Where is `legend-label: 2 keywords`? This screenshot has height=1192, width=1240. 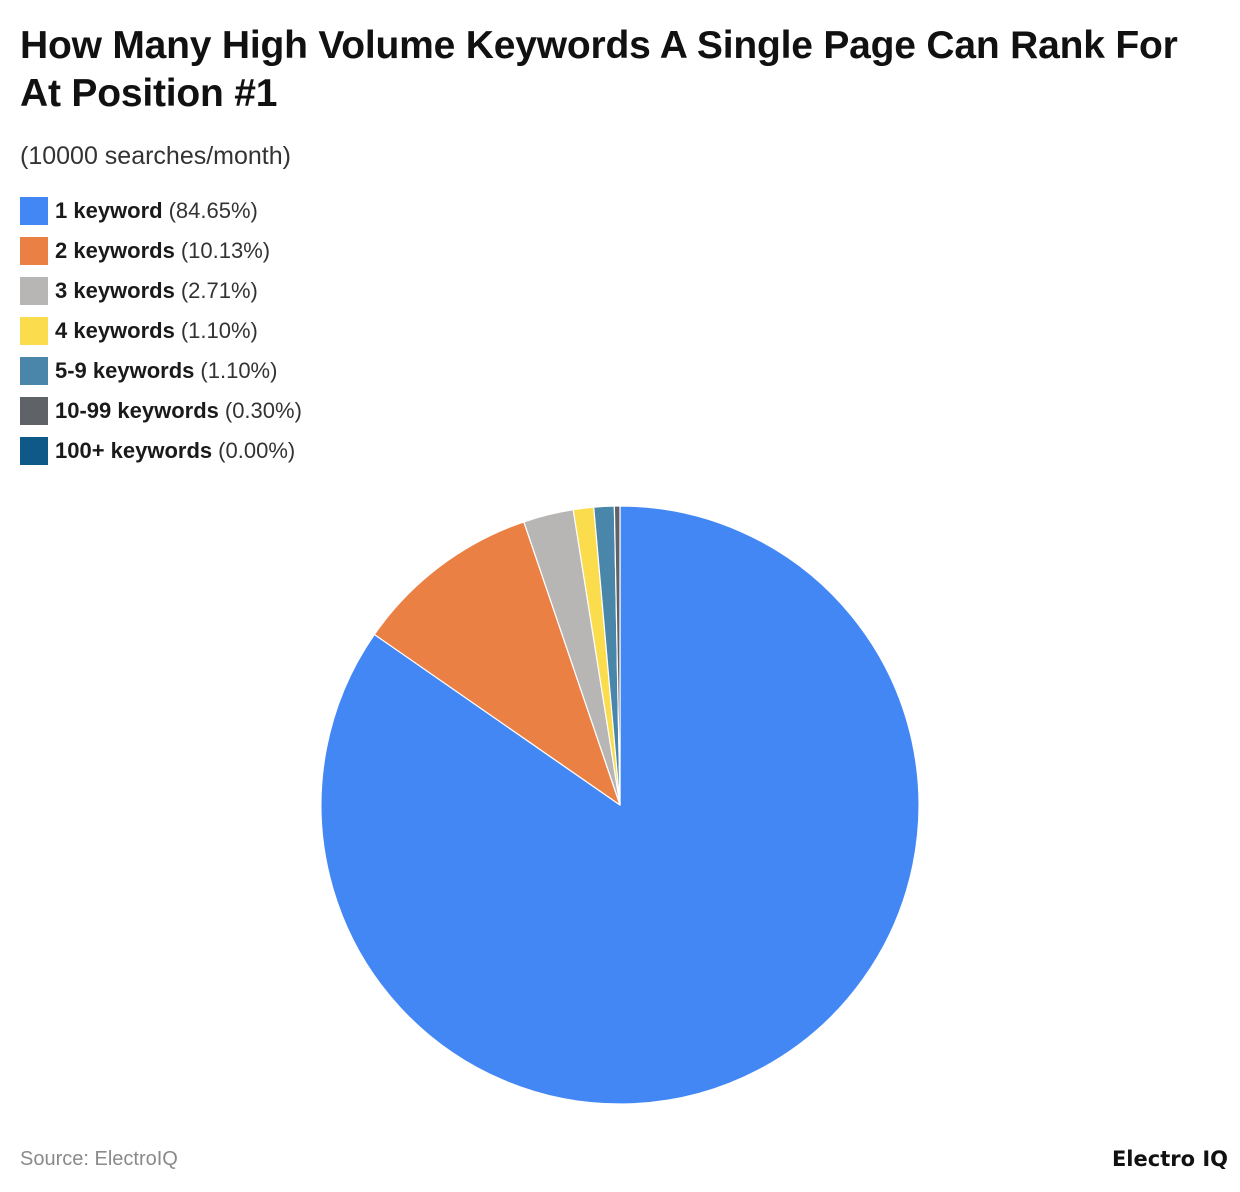 legend-label: 2 keywords is located at coordinates (115, 250).